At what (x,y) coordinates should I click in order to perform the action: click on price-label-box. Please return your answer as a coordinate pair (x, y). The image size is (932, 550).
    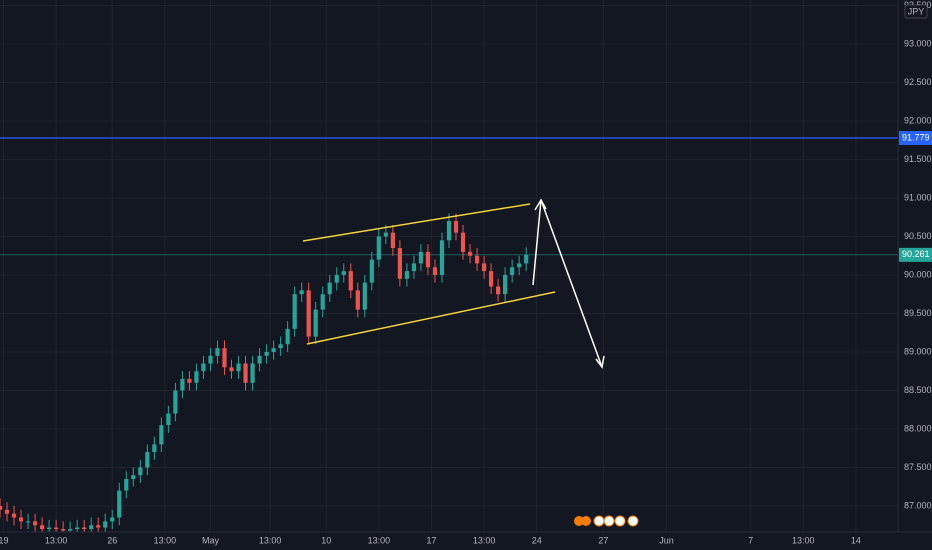
    Looking at the image, I should click on (915, 254).